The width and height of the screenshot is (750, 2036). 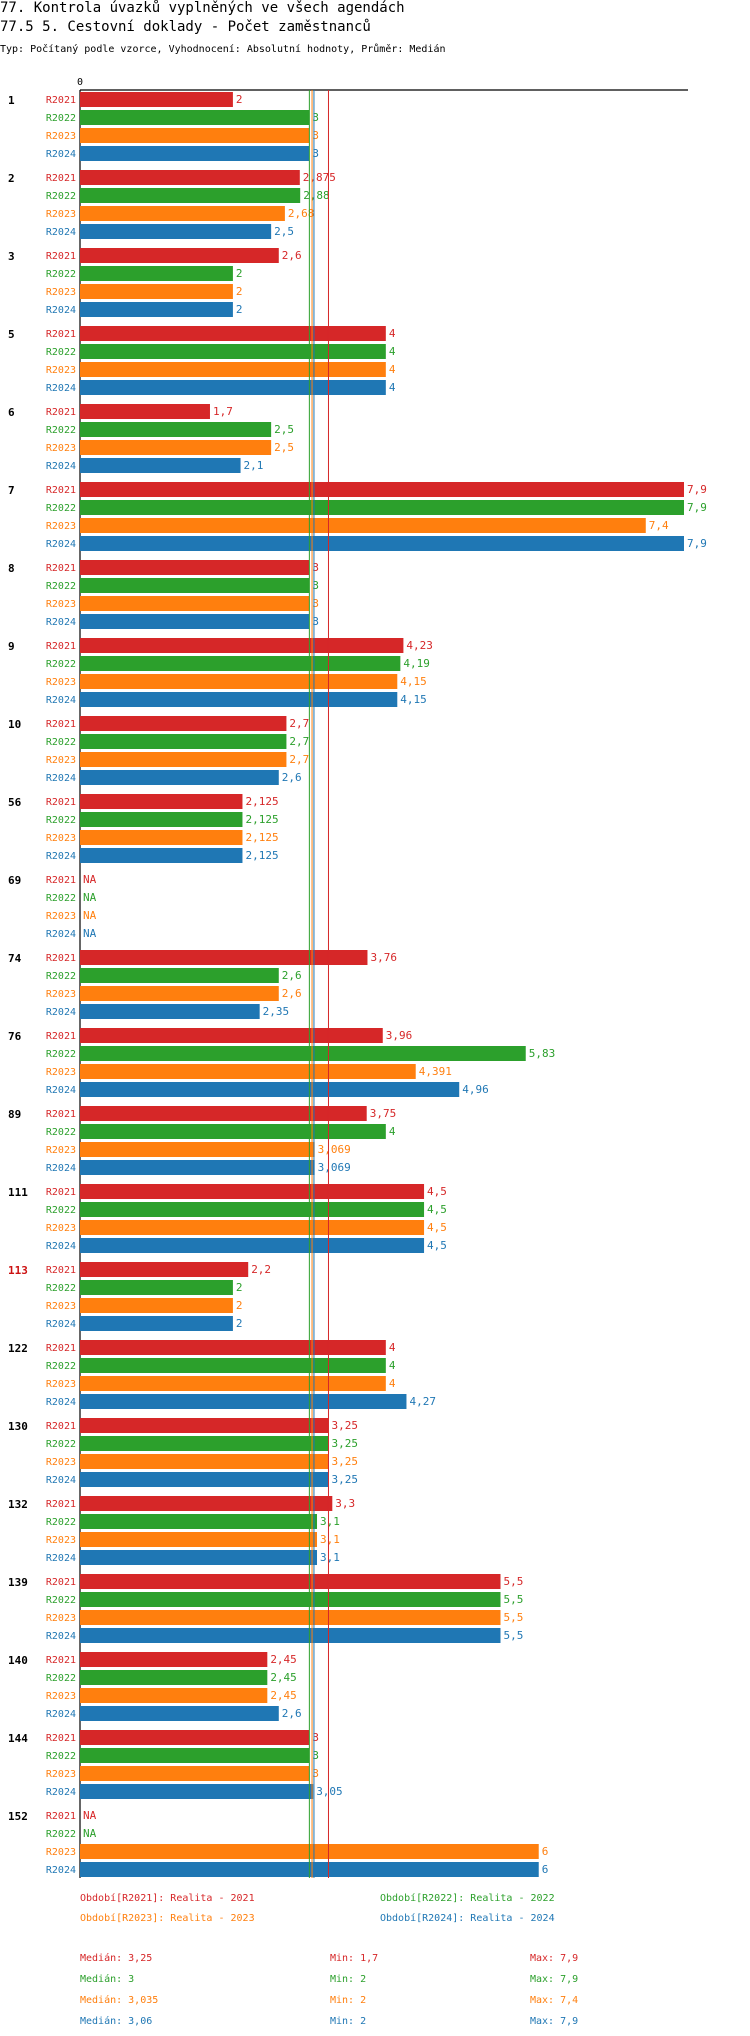 I want to click on value-label: 5,5, so click(x=514, y=1635).